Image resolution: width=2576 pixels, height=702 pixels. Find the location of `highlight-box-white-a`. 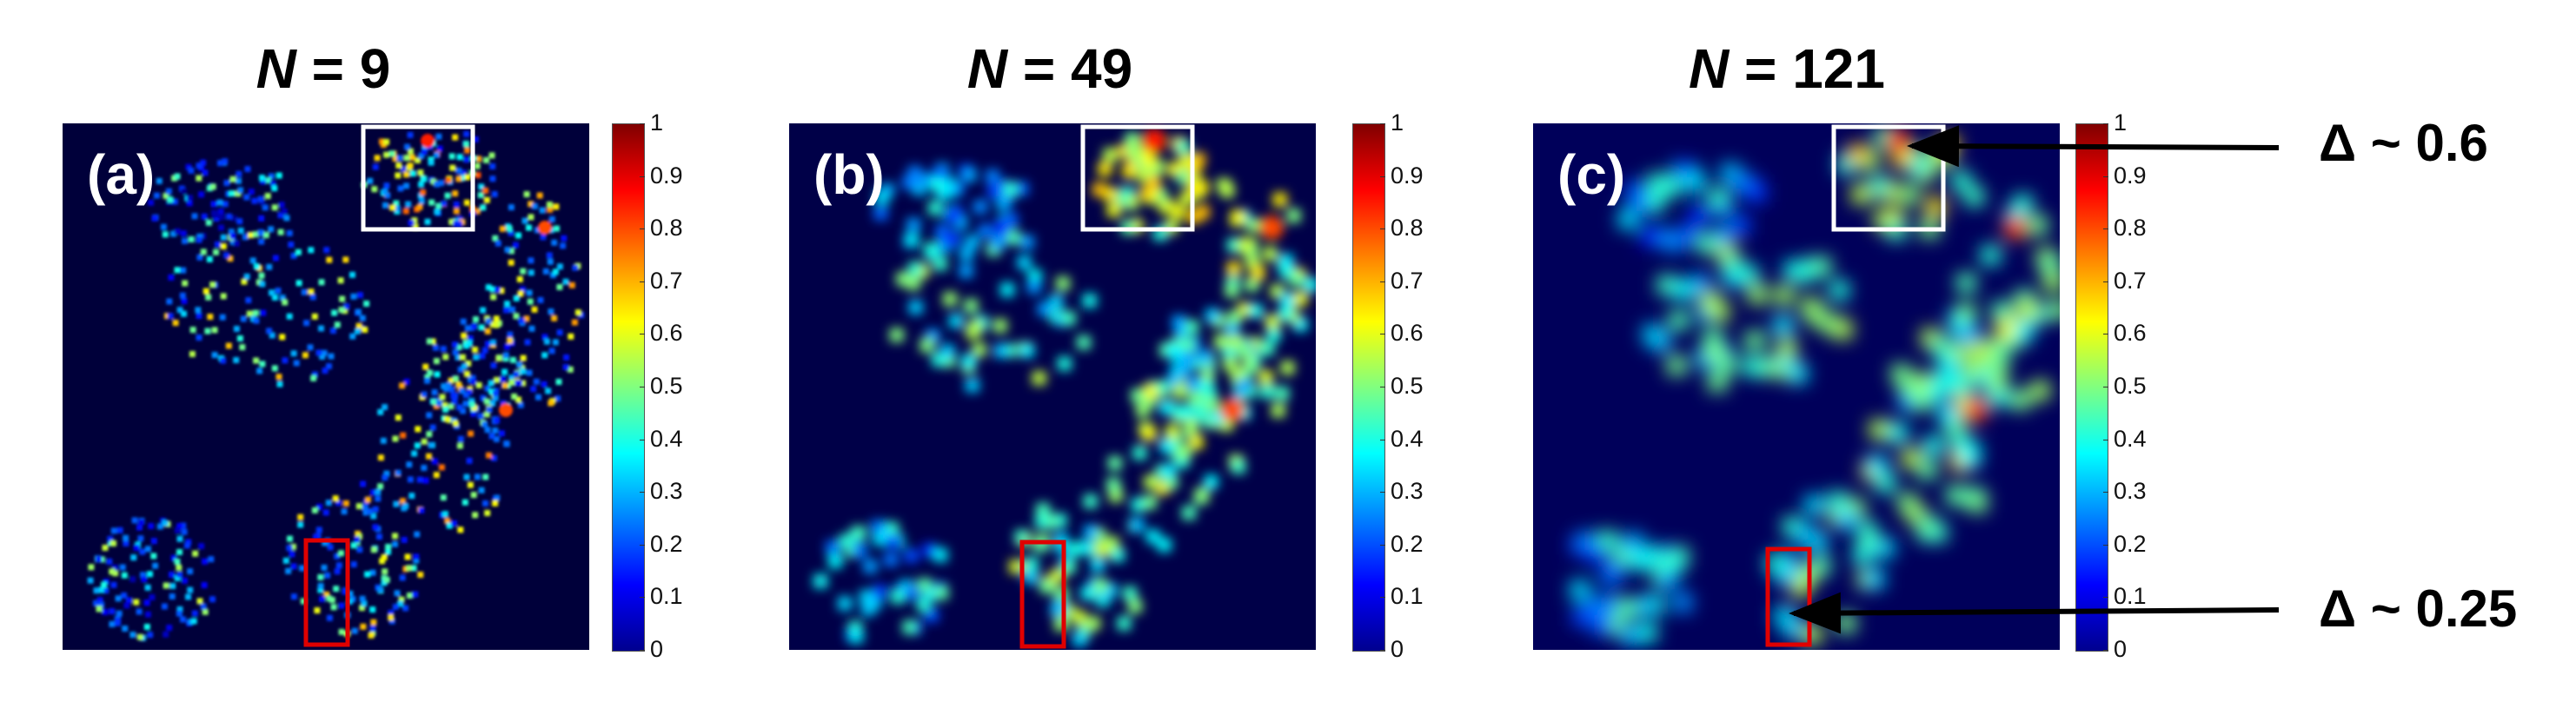

highlight-box-white-a is located at coordinates (418, 178).